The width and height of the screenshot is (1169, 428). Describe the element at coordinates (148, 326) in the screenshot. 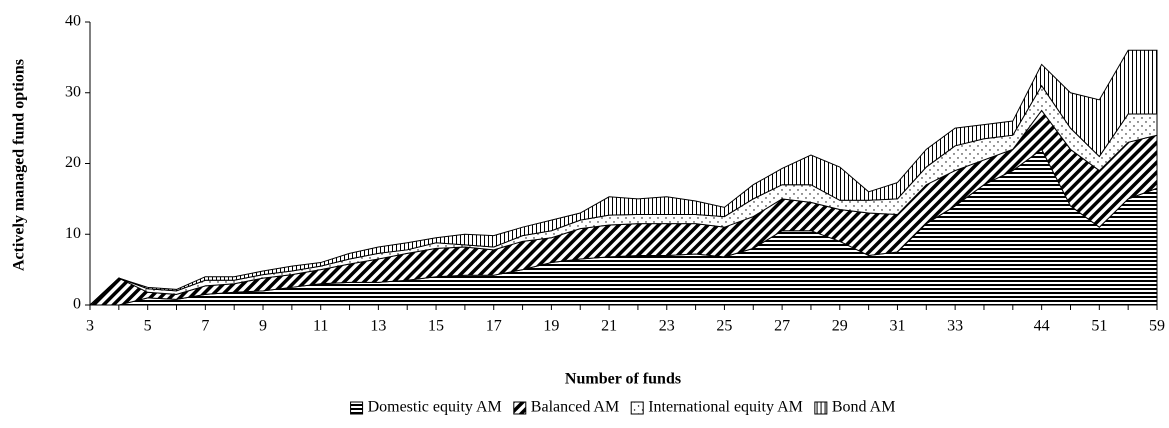

I see `x-tick-label: 5` at that location.